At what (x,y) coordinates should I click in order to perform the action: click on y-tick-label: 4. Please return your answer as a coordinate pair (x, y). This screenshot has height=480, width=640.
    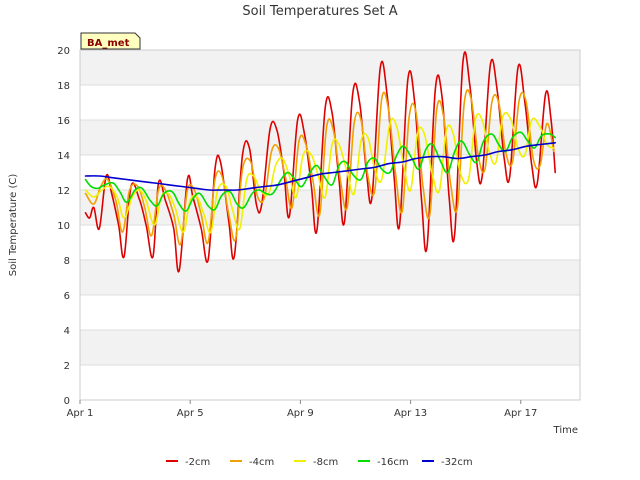
    Looking at the image, I should click on (67, 331).